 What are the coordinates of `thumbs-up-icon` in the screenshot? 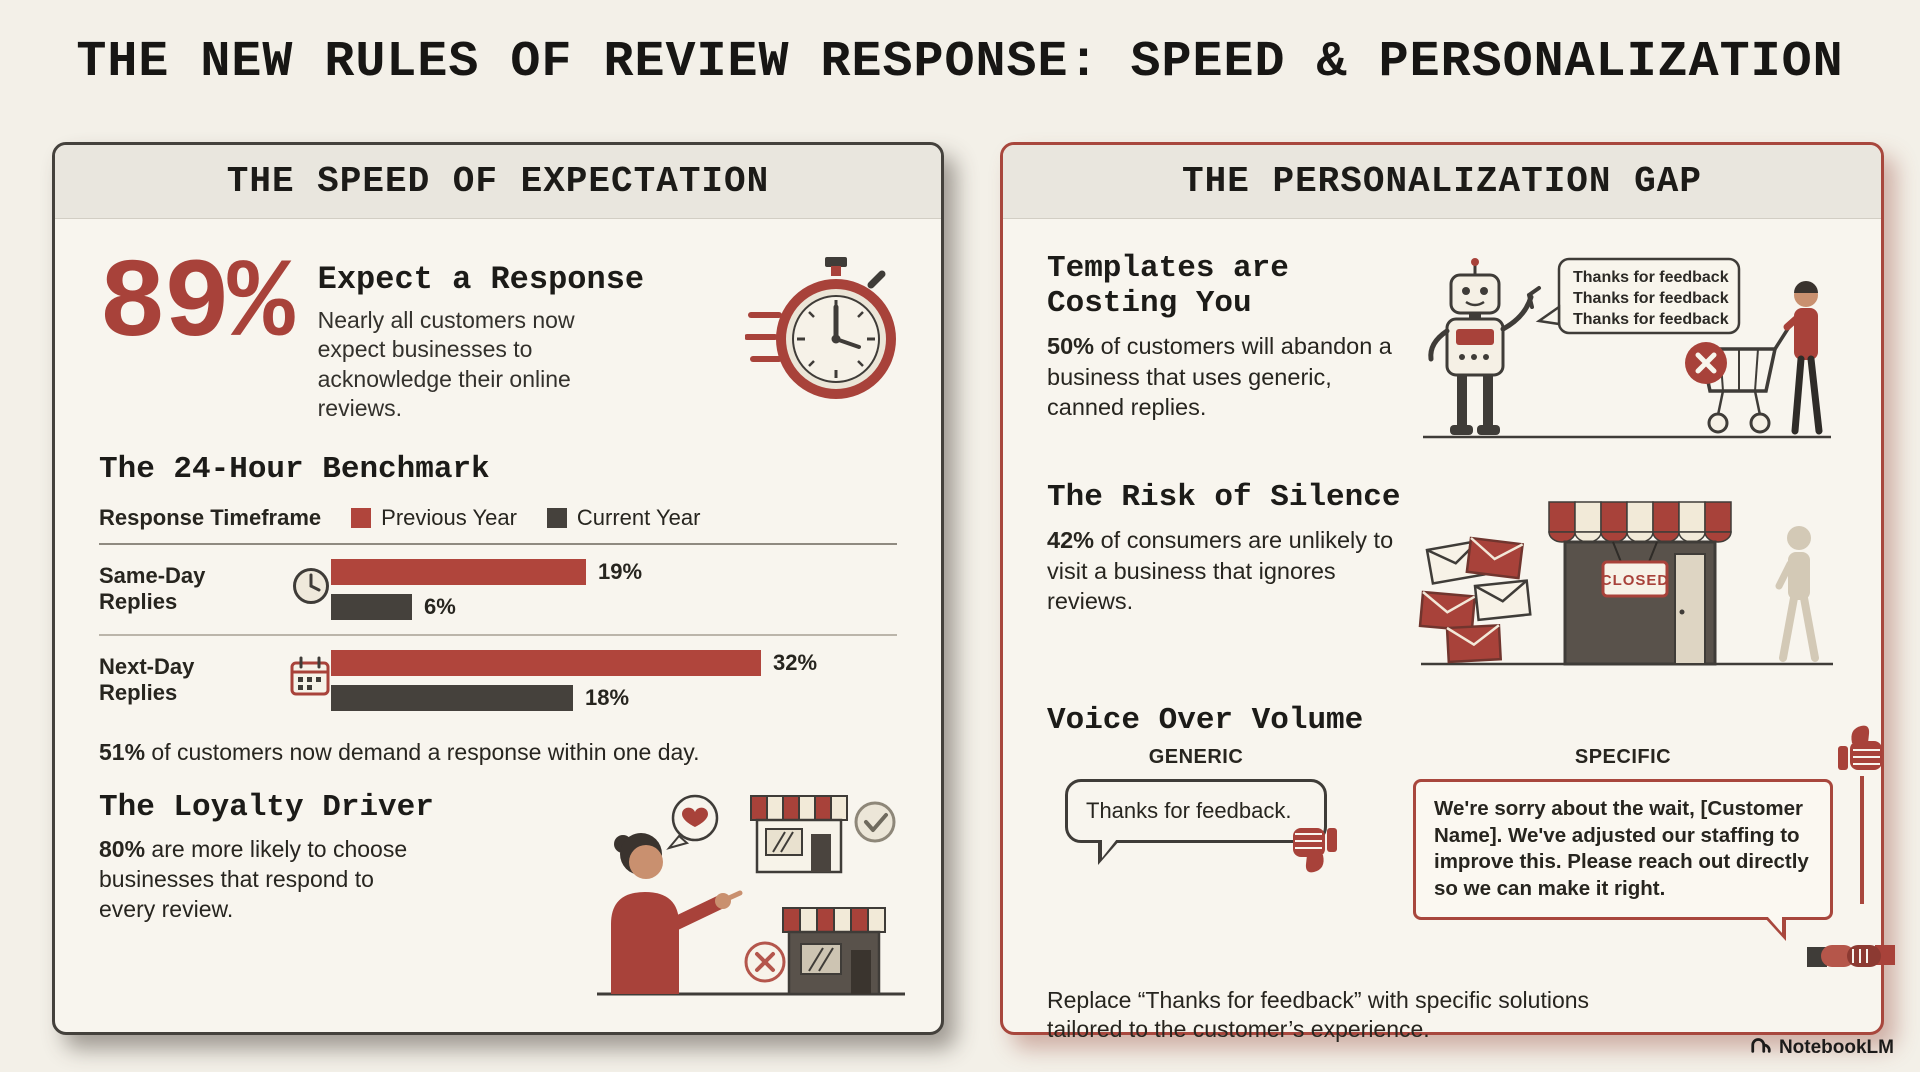 It's located at (1861, 750).